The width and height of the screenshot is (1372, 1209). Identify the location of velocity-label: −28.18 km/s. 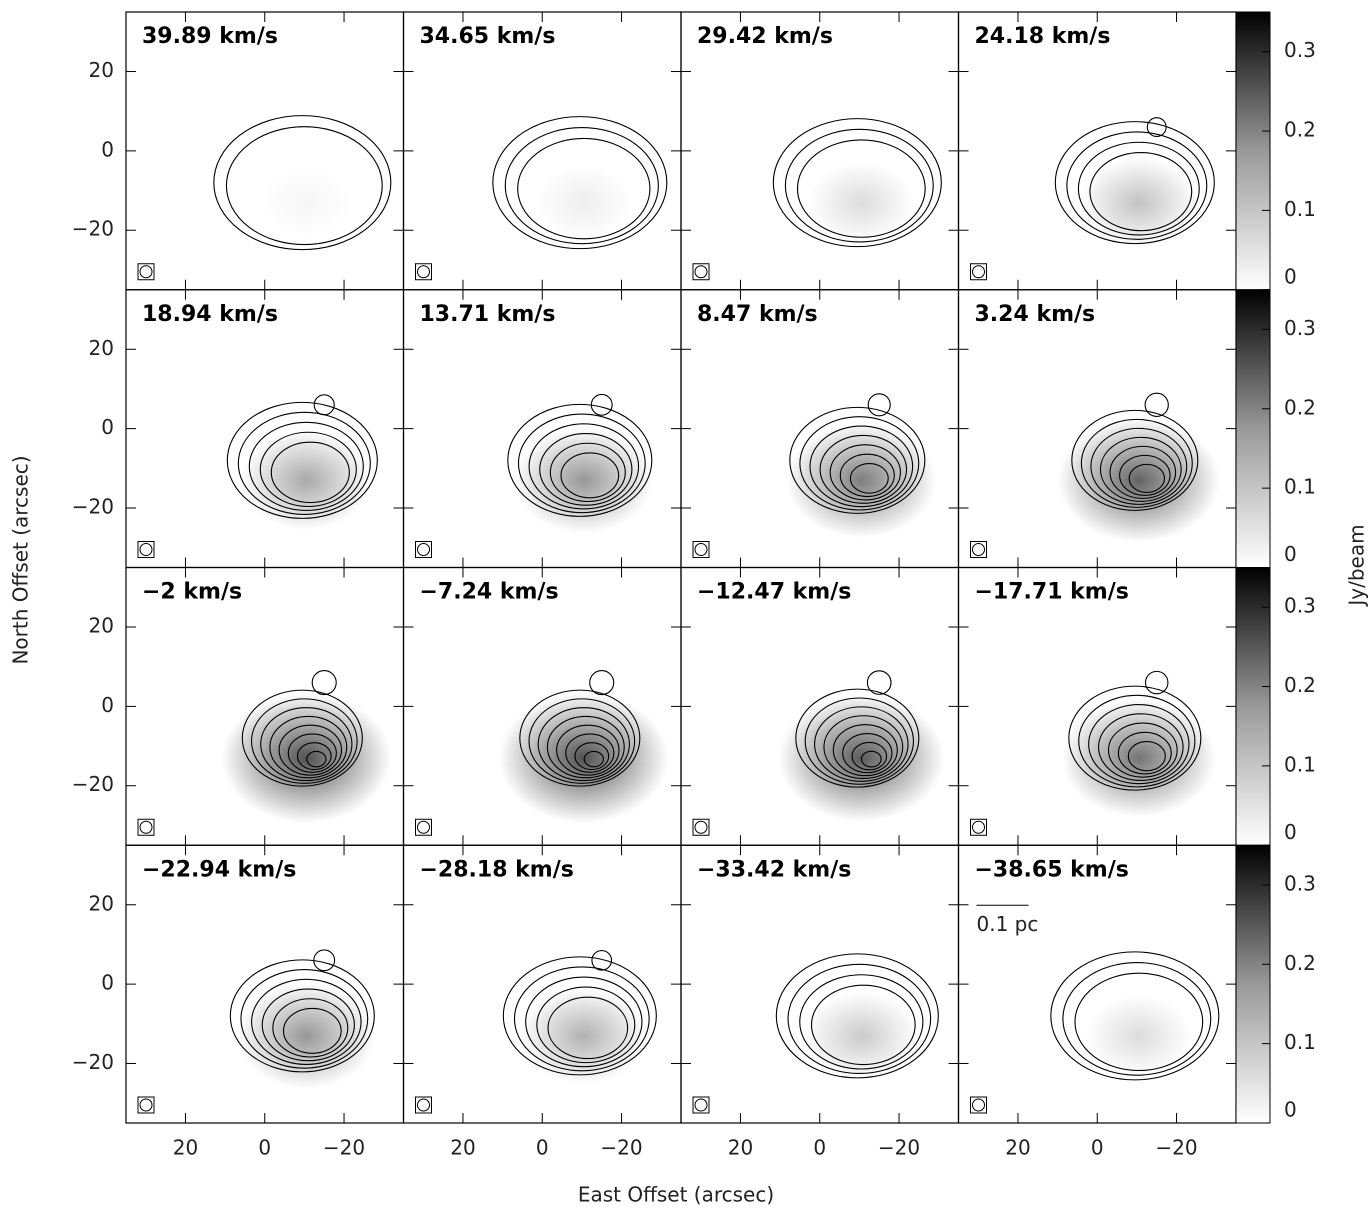
(497, 869).